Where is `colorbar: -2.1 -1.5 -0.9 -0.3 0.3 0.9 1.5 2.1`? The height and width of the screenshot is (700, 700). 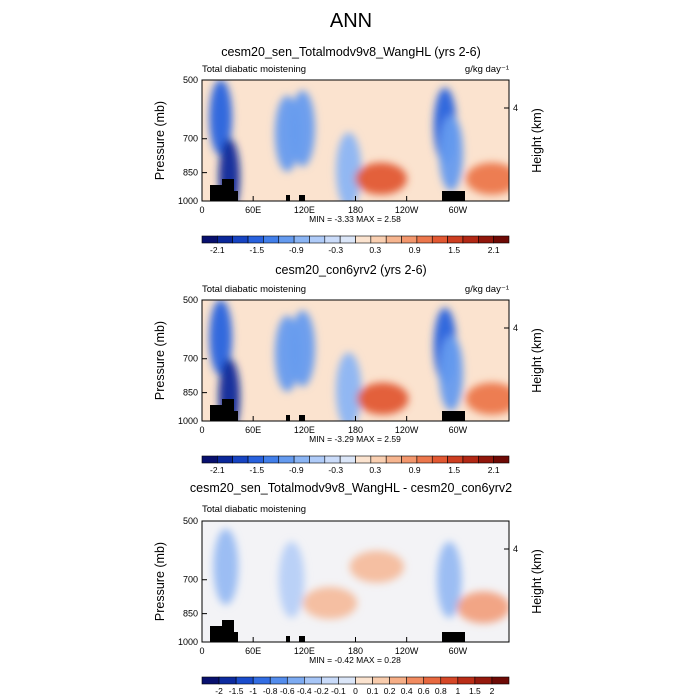 colorbar: -2.1 -1.5 -0.9 -0.3 0.3 0.9 1.5 2.1 is located at coordinates (355, 245).